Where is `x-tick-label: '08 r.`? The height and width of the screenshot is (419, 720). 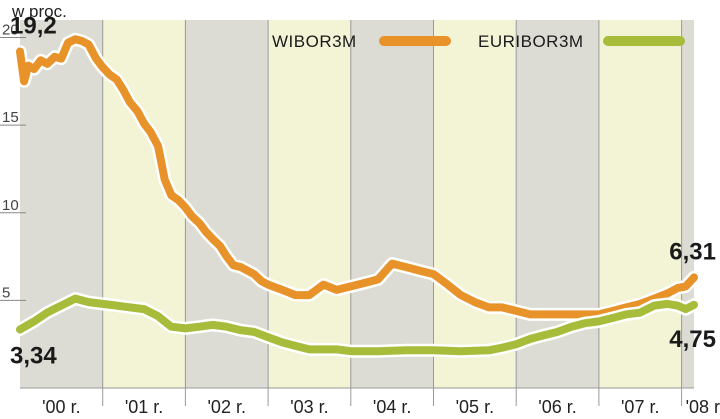 x-tick-label: '08 r. is located at coordinates (703, 407).